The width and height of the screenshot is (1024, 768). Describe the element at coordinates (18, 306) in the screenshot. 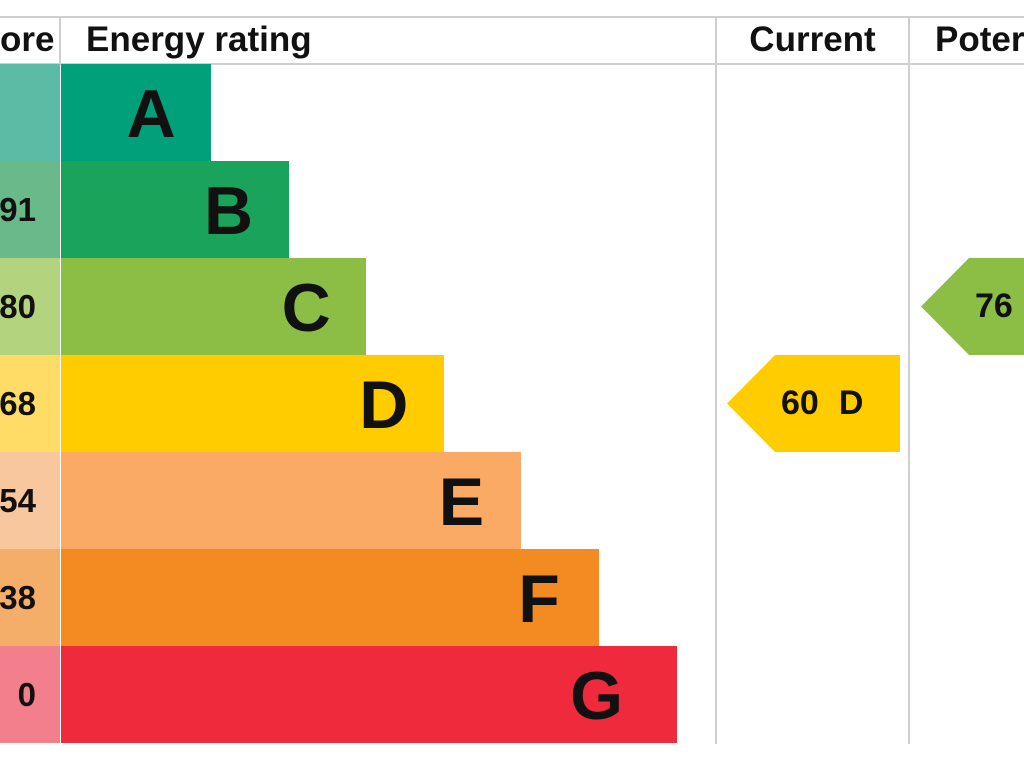

I see `score-range-label: 80` at that location.